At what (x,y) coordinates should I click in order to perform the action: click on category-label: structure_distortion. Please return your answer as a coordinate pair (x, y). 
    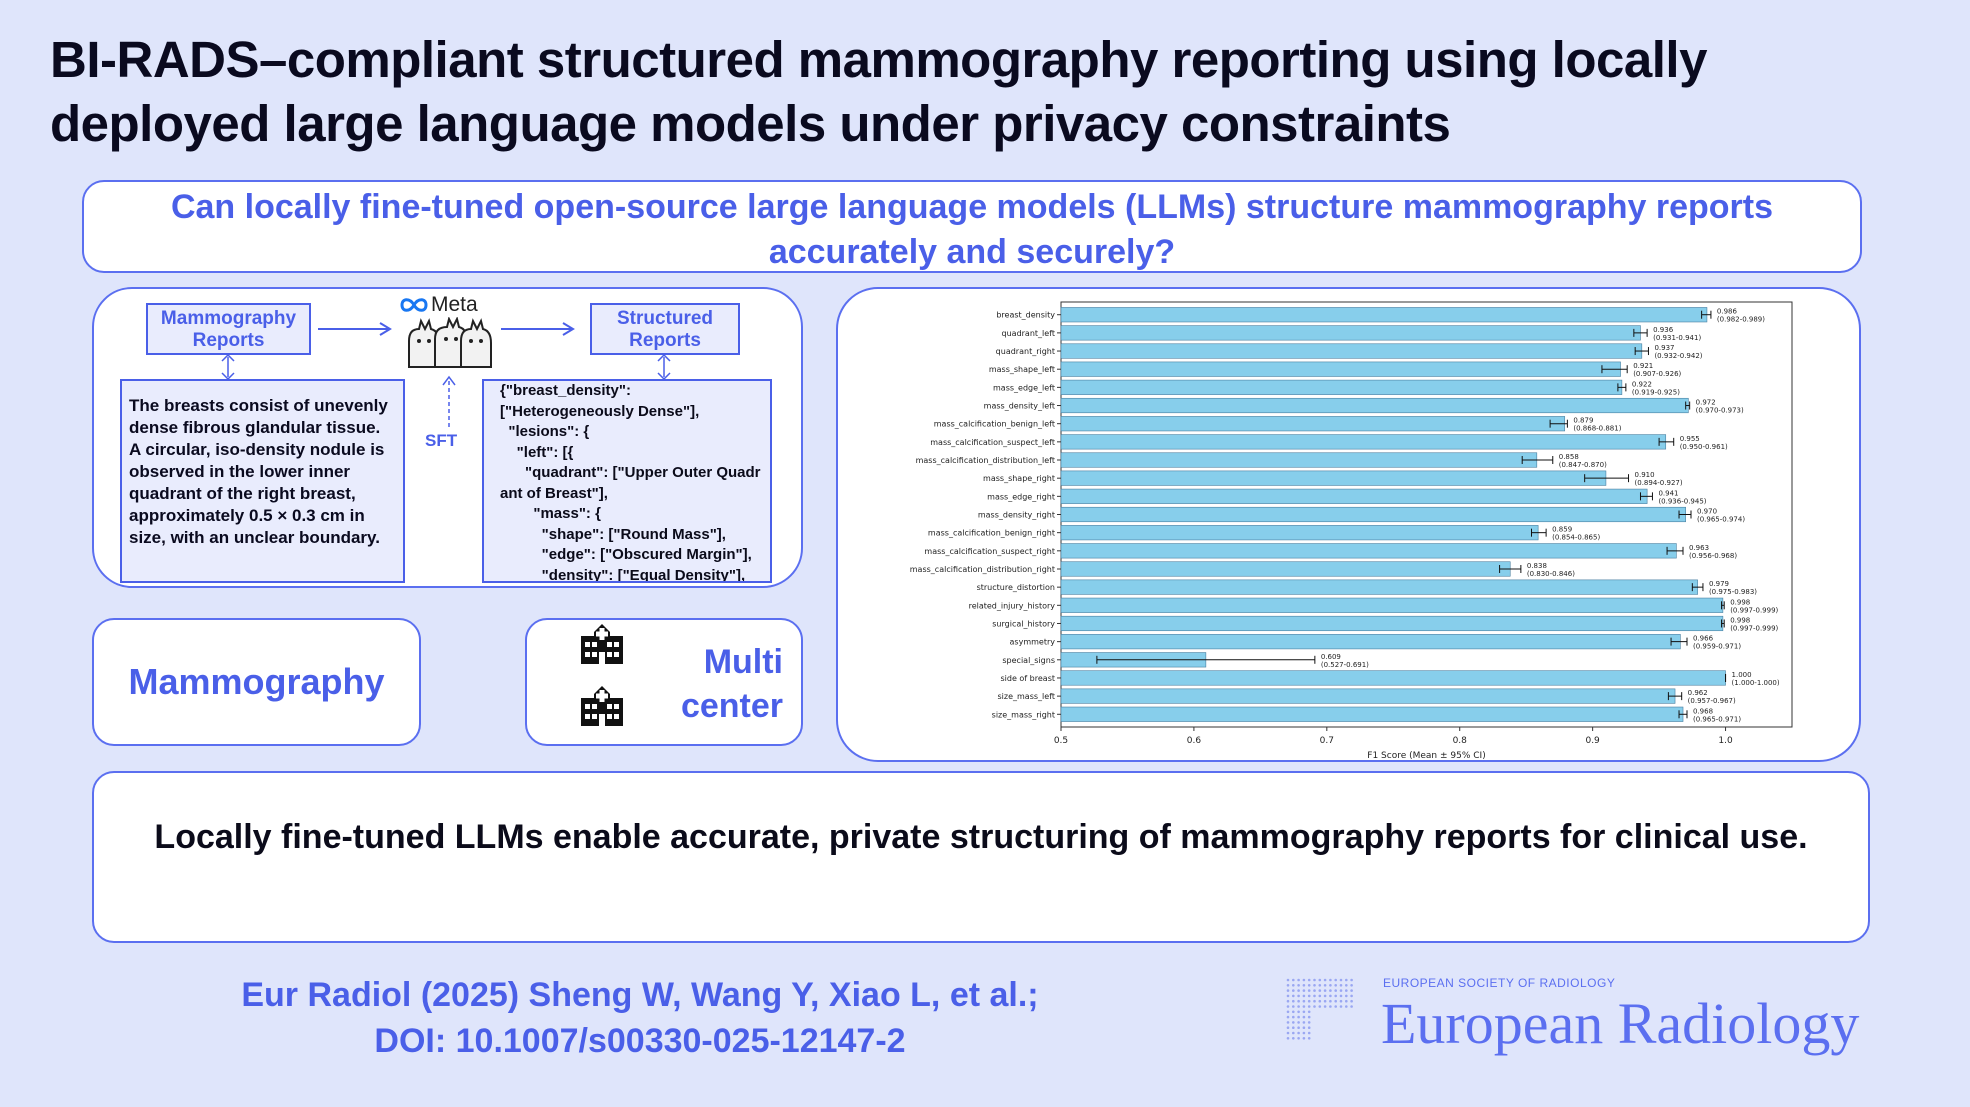
    Looking at the image, I should click on (1016, 587).